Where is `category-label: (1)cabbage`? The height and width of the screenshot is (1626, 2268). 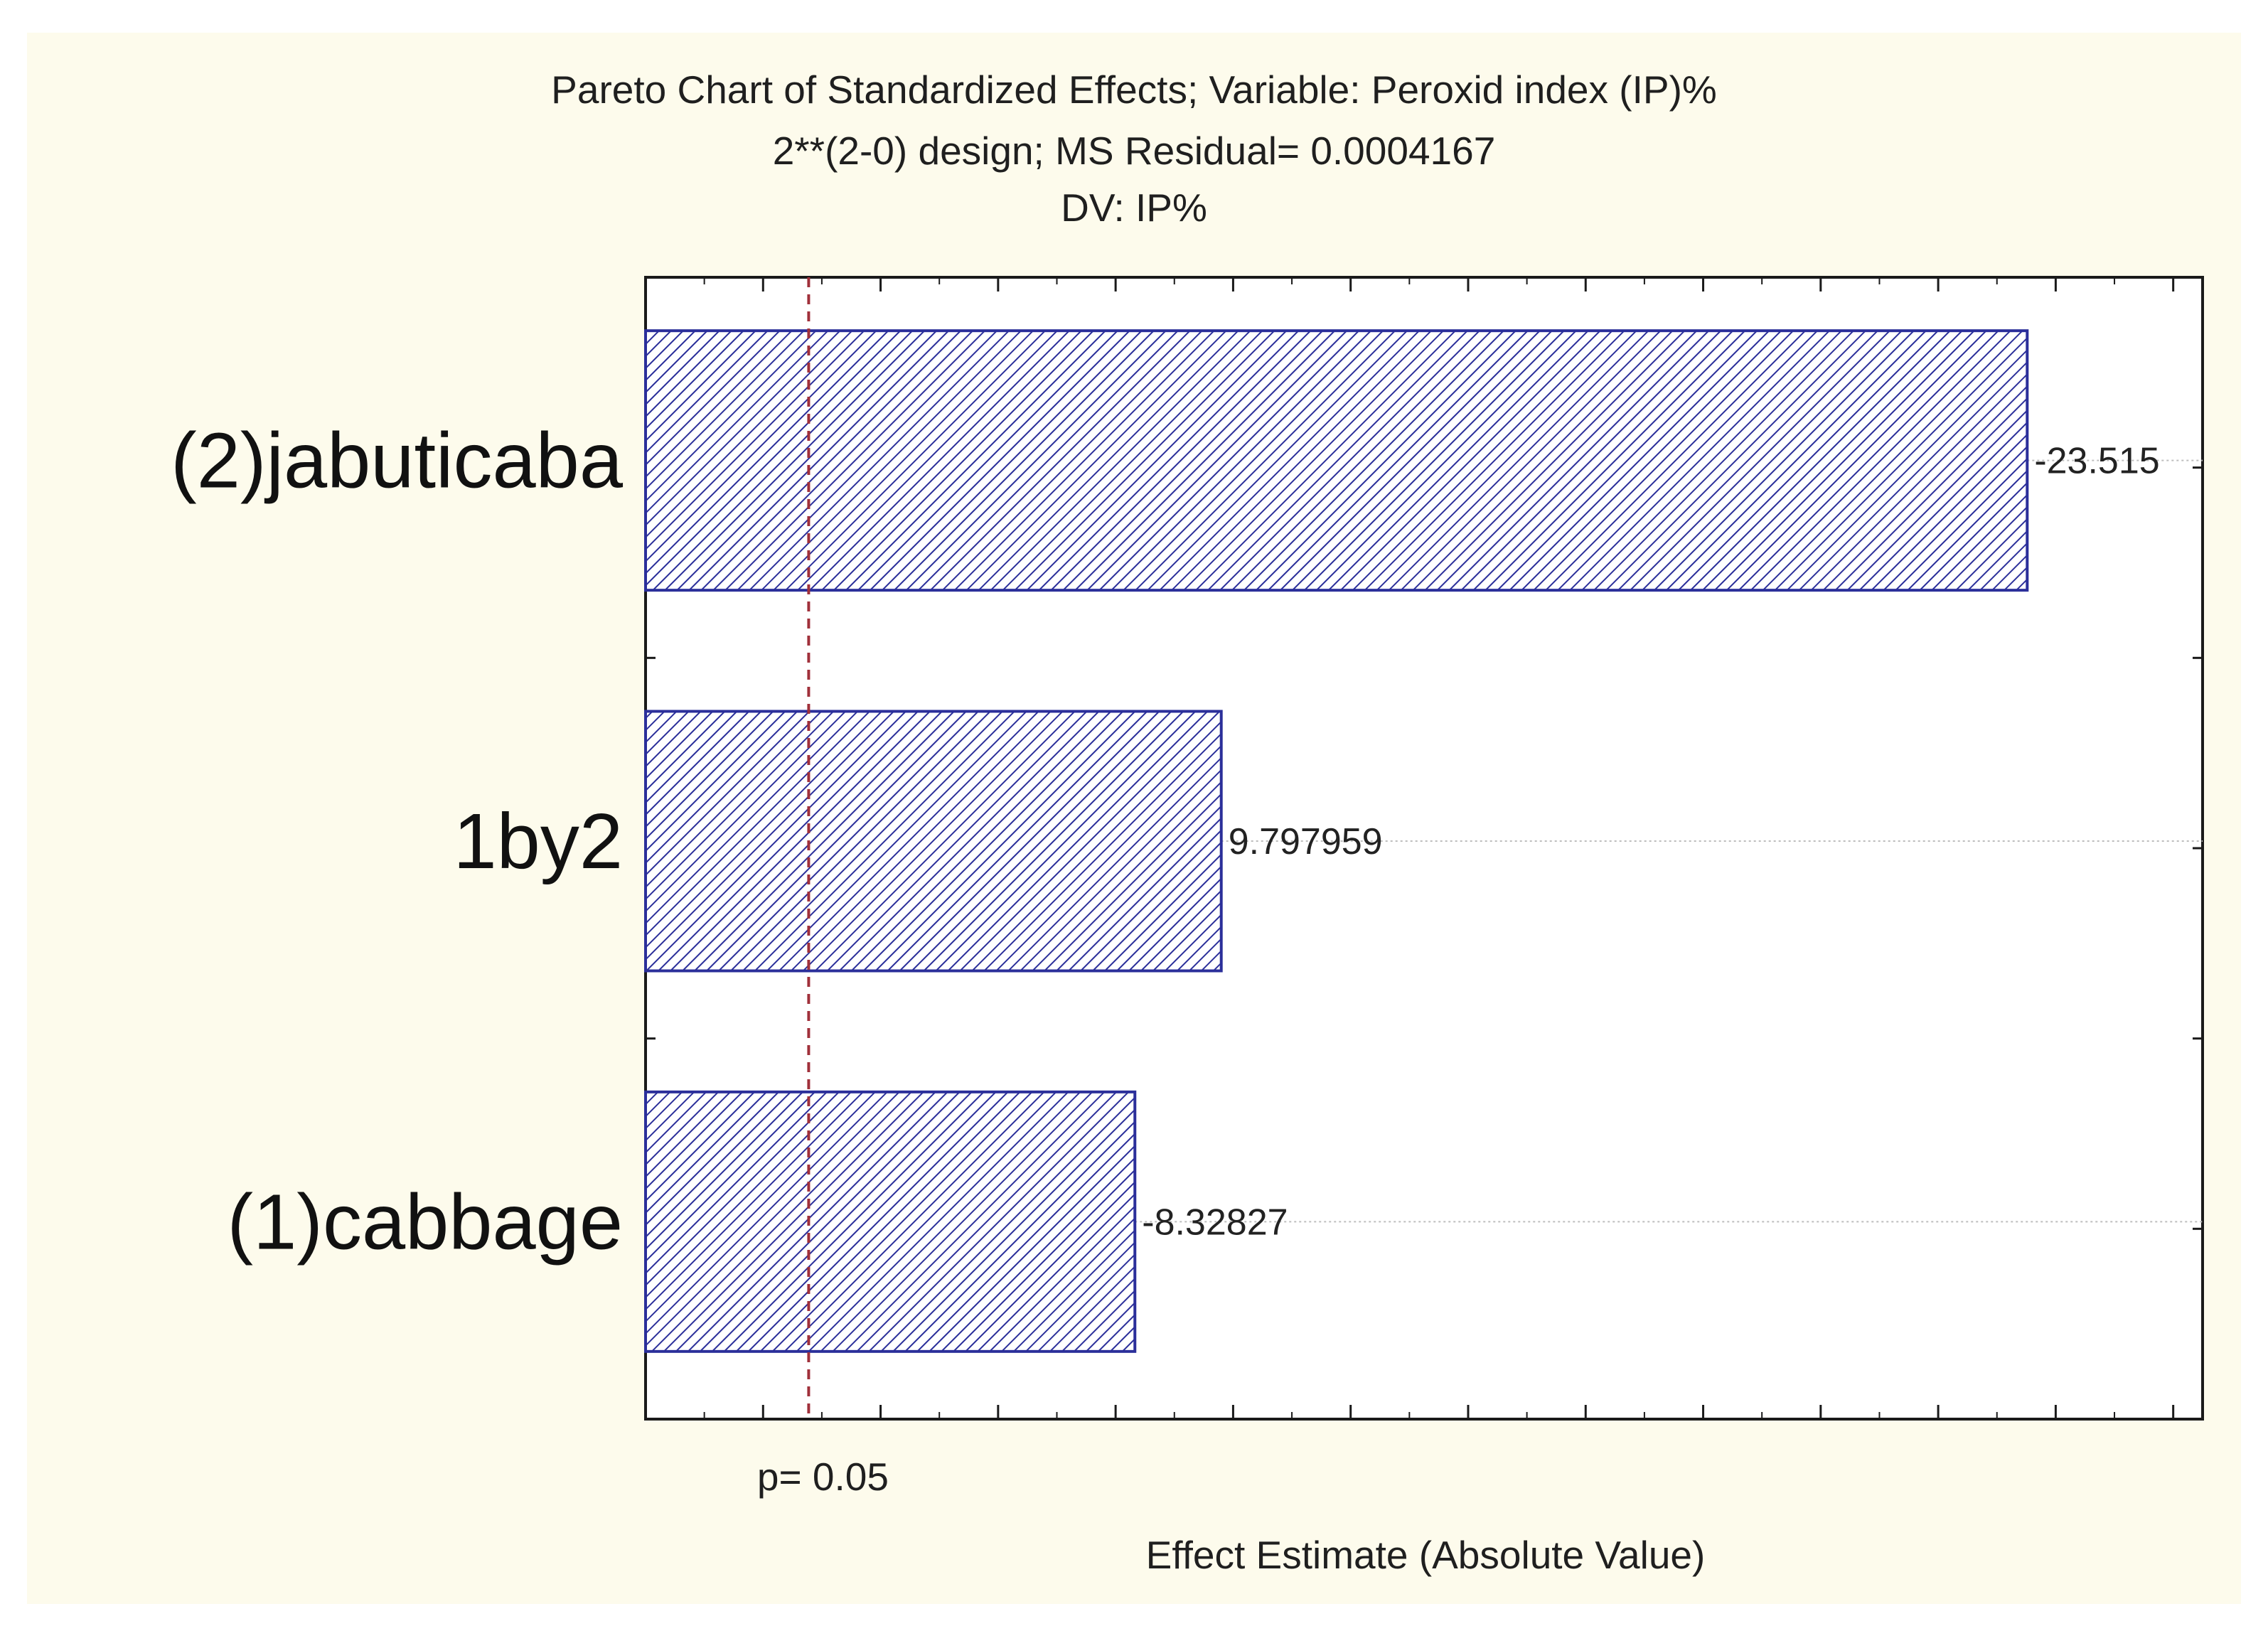 category-label: (1)cabbage is located at coordinates (426, 1222).